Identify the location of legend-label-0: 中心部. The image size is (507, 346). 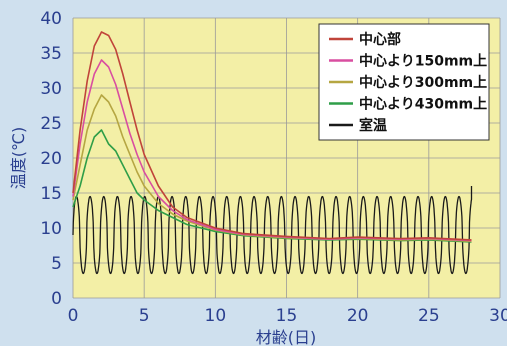
(380, 39).